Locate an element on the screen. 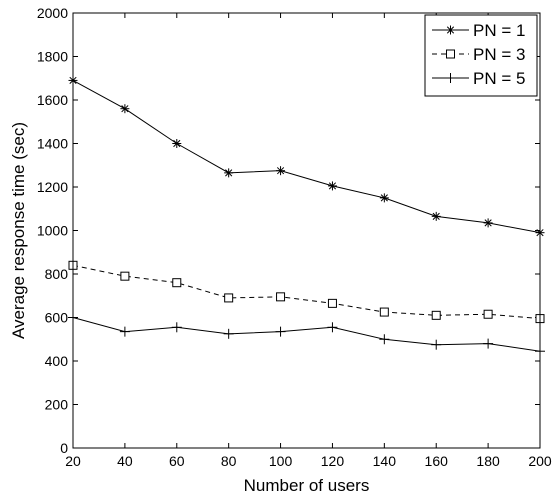 This screenshot has width=558, height=497. y-tick-label: 1600 is located at coordinates (52, 100).